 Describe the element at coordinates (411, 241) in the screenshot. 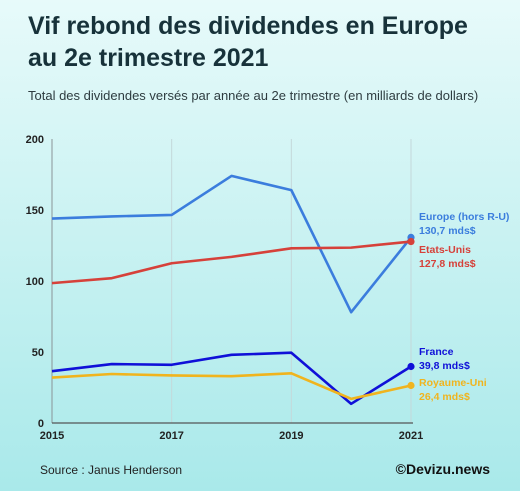

I see `series-end-point-etats-unis` at that location.